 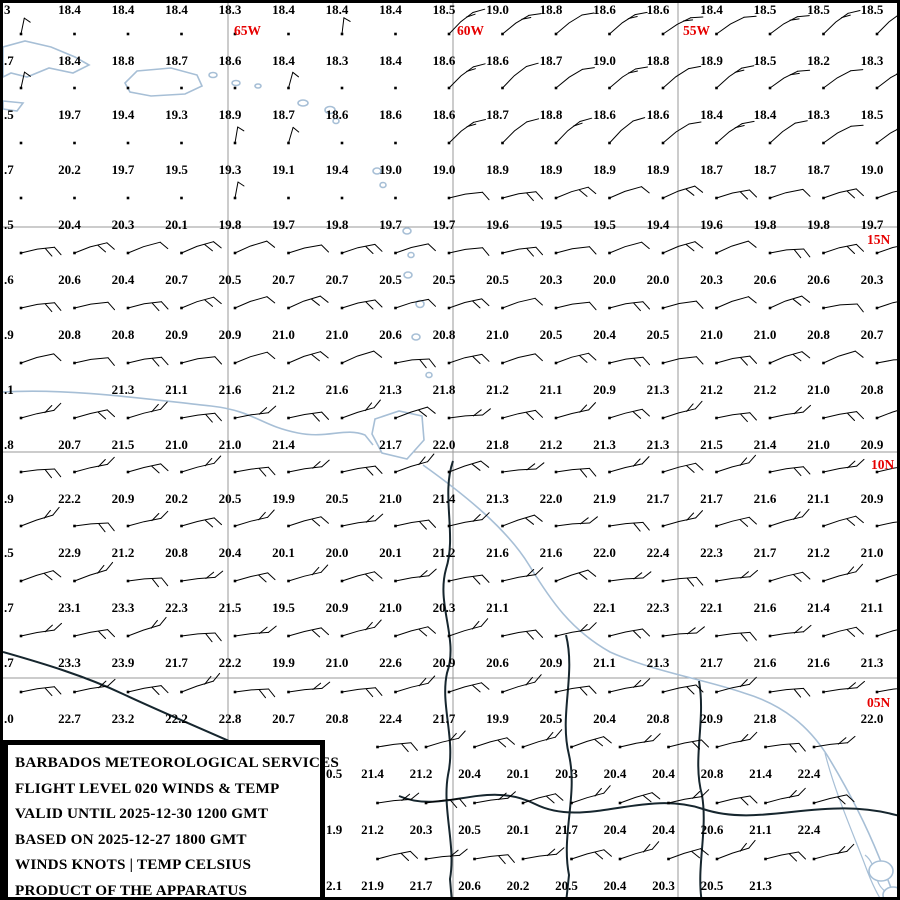 What do you see at coordinates (337, 552) in the screenshot?
I see `station-temp: 20.0` at bounding box center [337, 552].